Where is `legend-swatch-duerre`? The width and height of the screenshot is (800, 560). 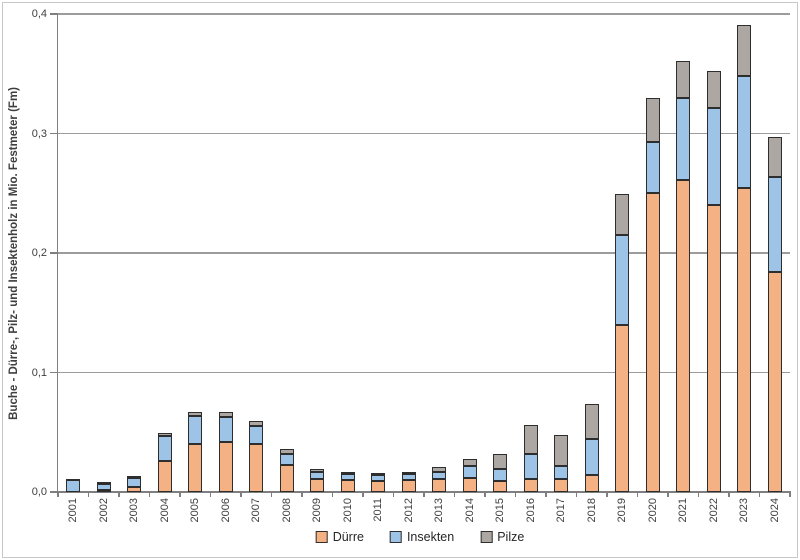 legend-swatch-duerre is located at coordinates (321, 537).